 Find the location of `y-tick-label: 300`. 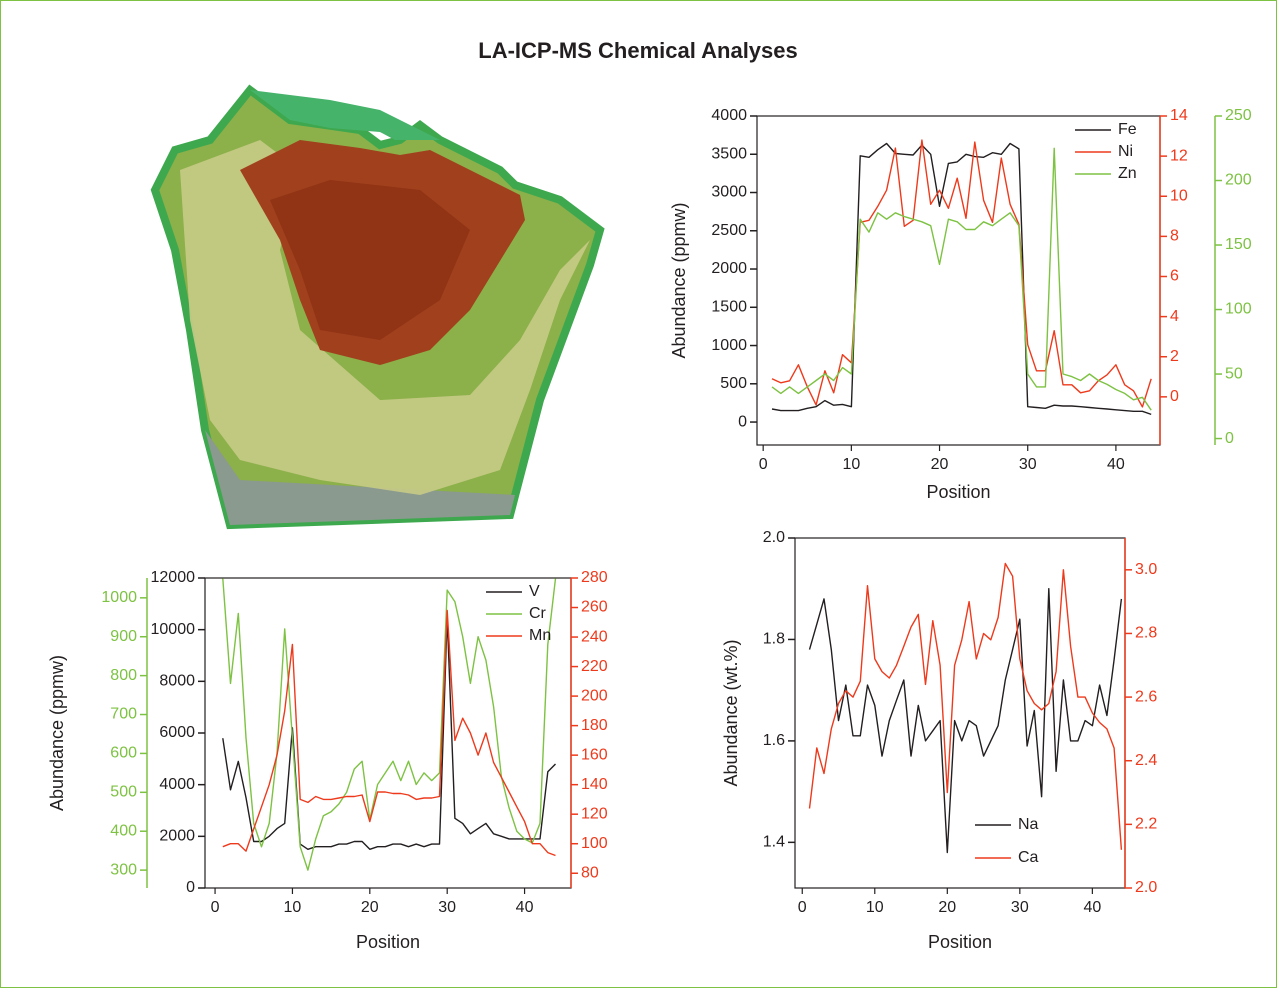

y-tick-label: 300 is located at coordinates (123, 869).